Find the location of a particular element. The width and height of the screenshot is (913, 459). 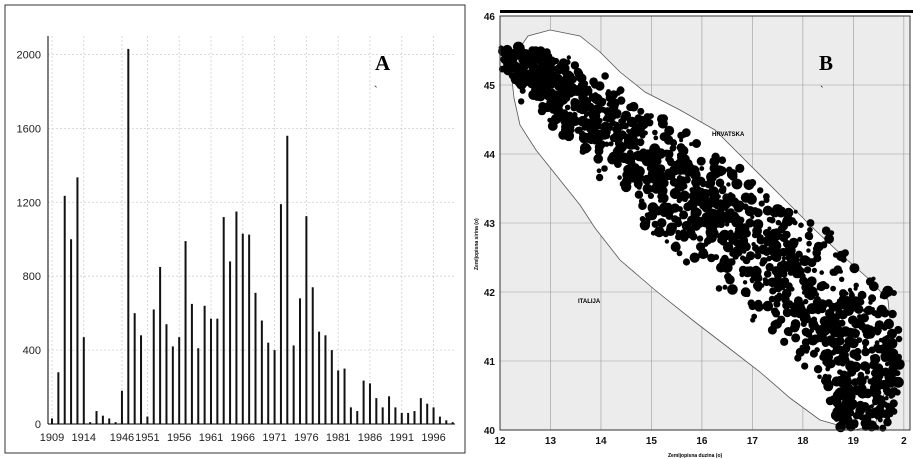

chart-a-x-tick-label: 1991 is located at coordinates (402, 438).